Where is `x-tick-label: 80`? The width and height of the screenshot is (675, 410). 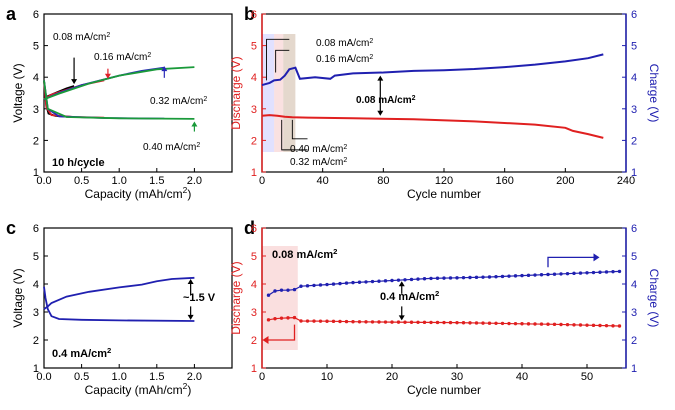 x-tick-label: 80 is located at coordinates (383, 181).